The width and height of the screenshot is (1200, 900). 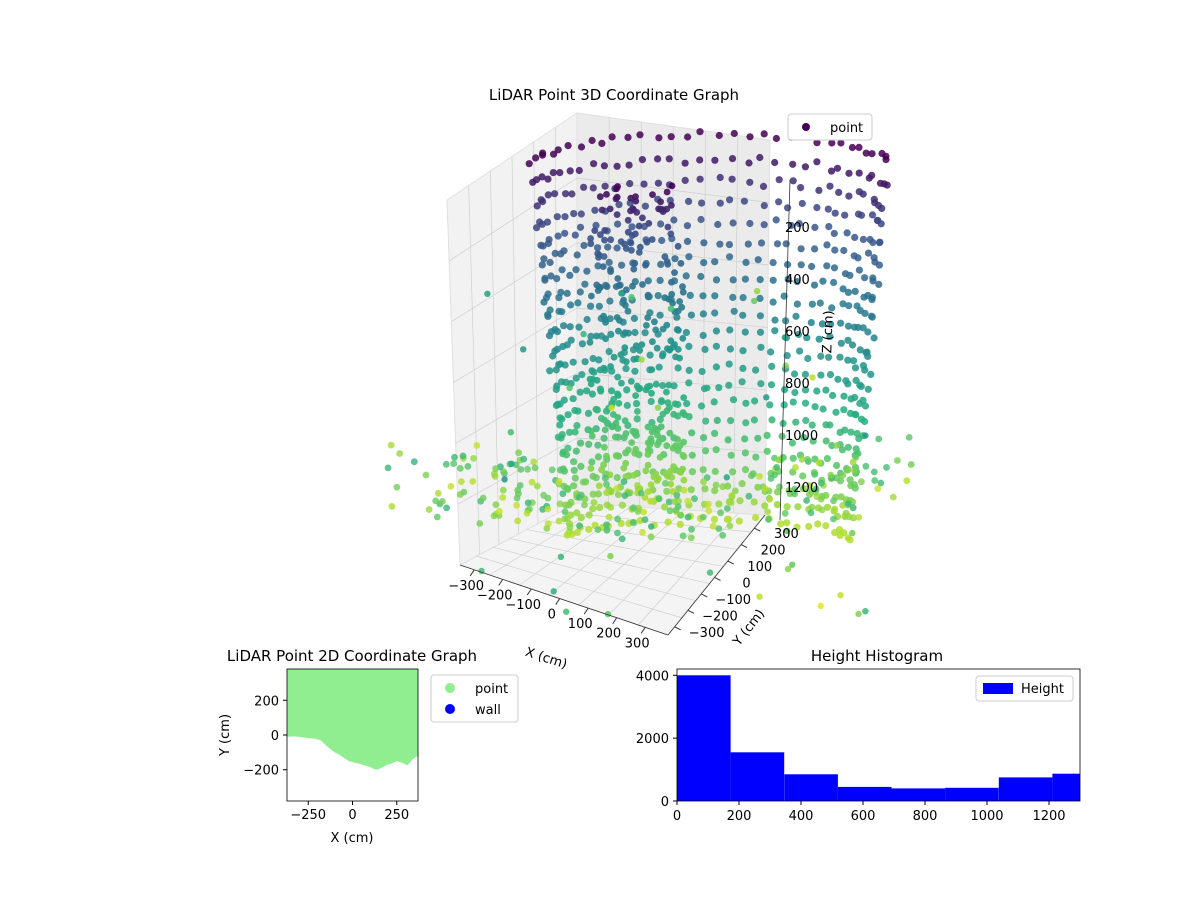 I want to click on histogram-bar, so click(x=1025, y=789).